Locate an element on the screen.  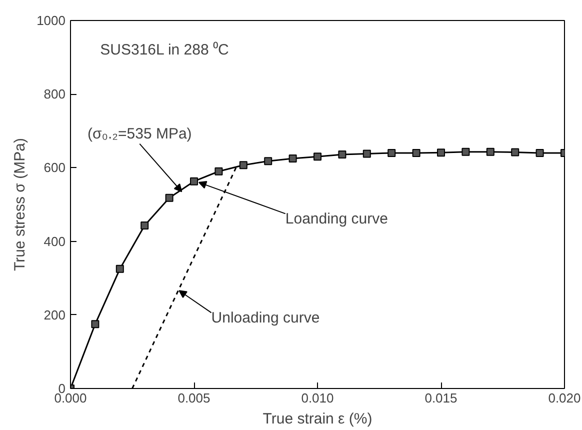
x-tick-label: 0.020 is located at coordinates (564, 398).